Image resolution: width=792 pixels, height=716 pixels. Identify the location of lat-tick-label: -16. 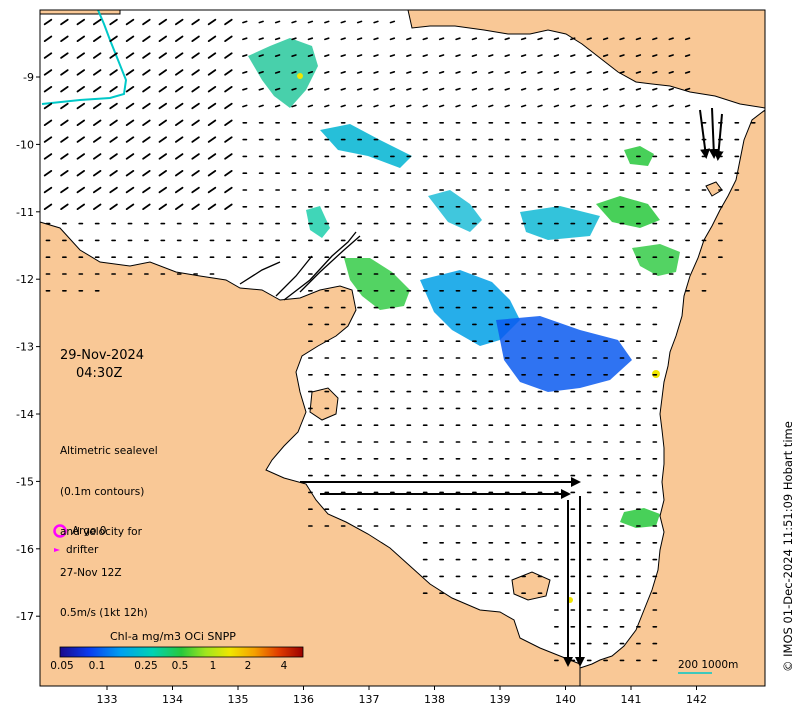
(25, 549).